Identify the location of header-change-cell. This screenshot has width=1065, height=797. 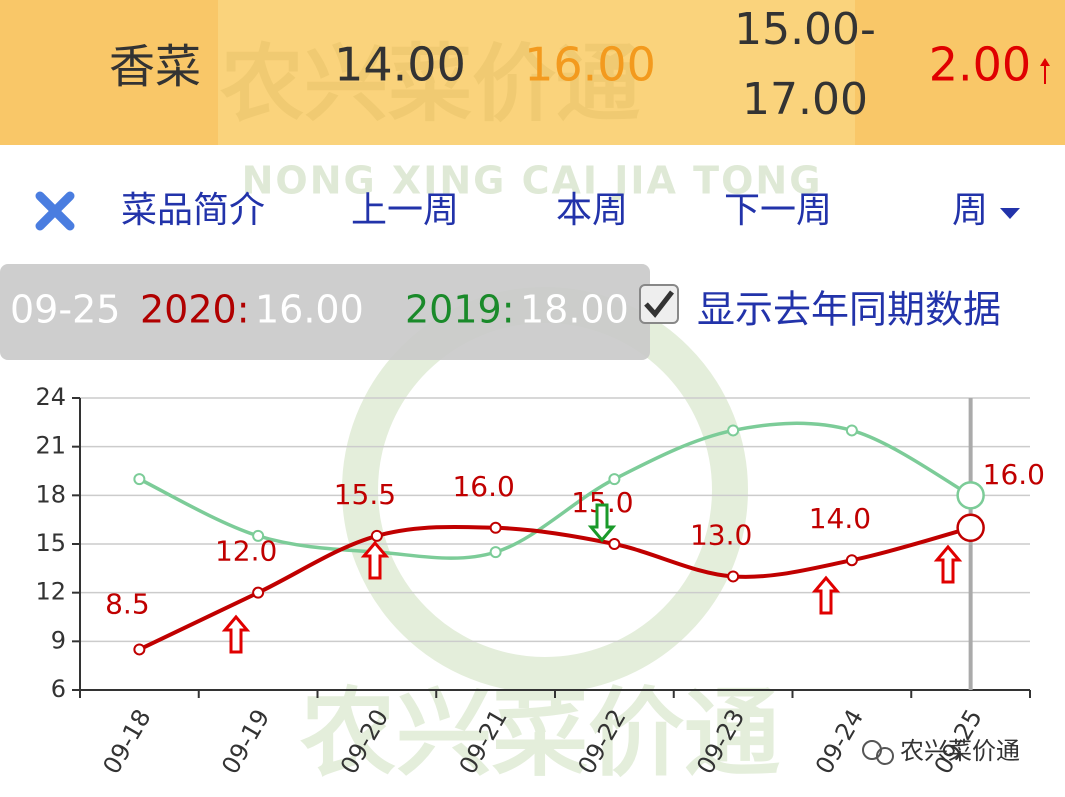
(960, 72).